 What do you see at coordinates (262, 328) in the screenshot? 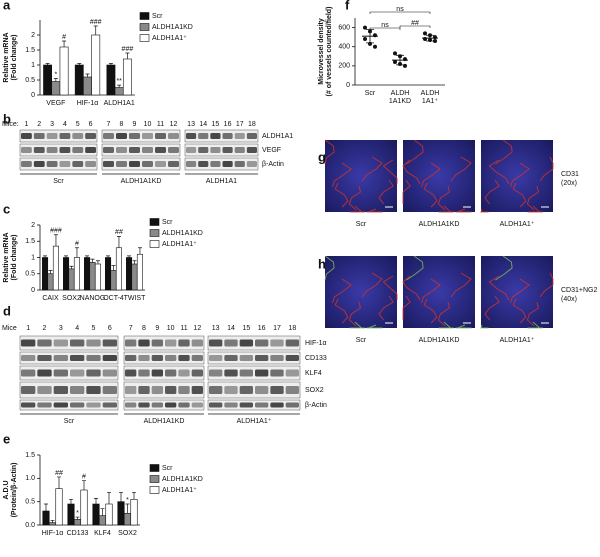
I see `lane-number: 16` at bounding box center [262, 328].